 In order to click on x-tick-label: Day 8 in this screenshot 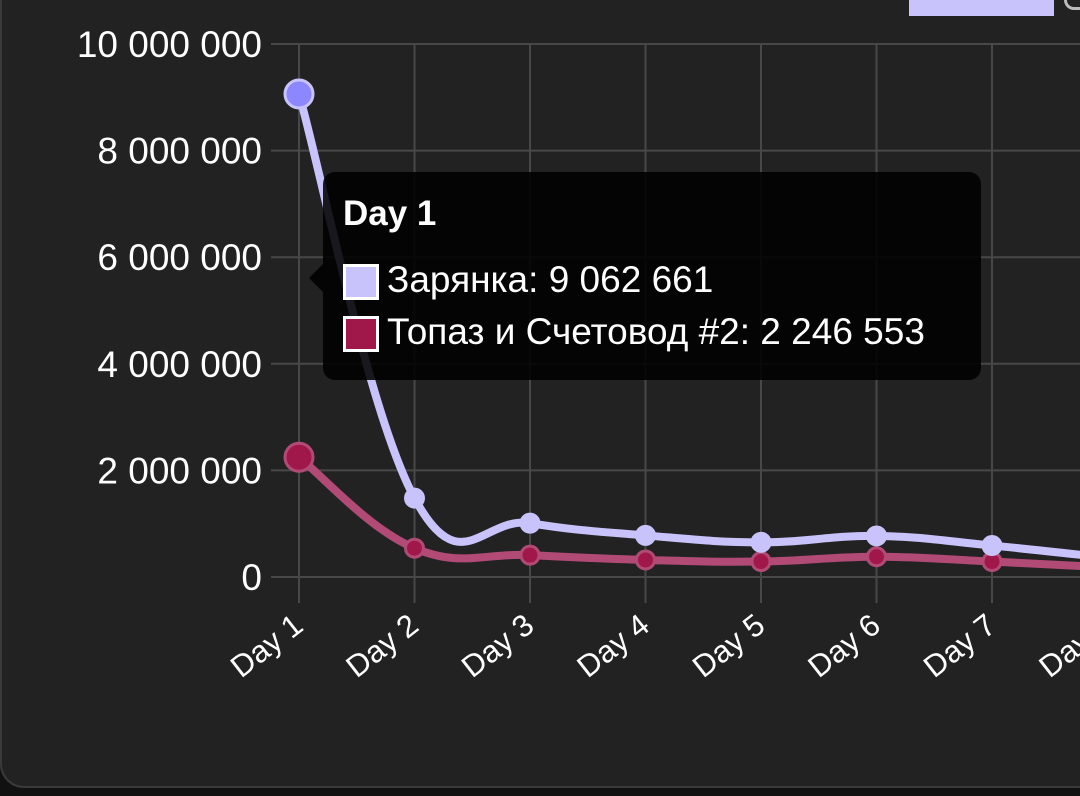, I will do `click(1056, 645)`.